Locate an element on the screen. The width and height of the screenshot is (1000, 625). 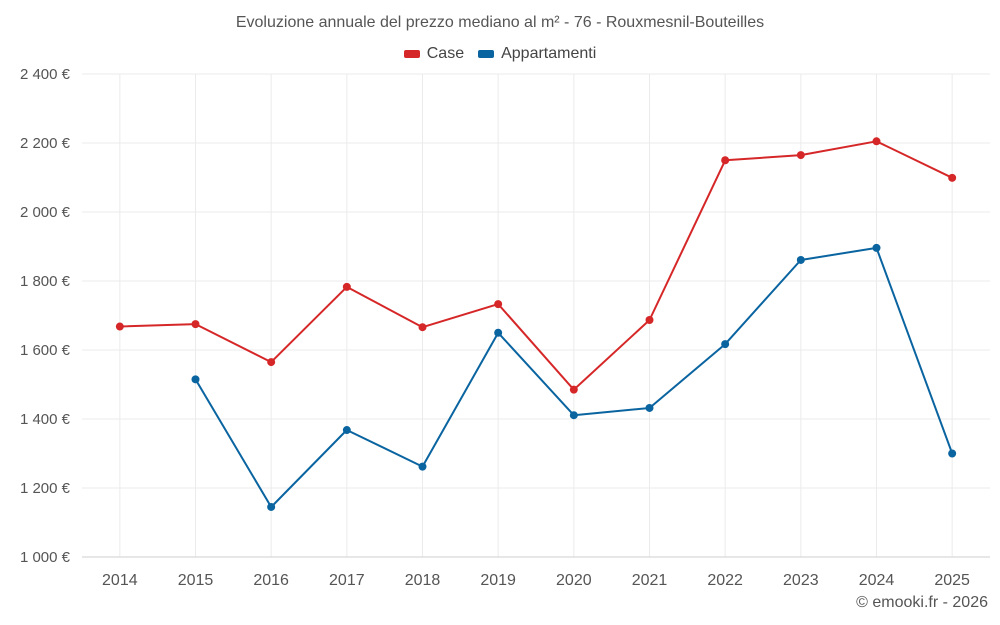
legend-item-appartamenti: Appartamenti is located at coordinates (537, 54).